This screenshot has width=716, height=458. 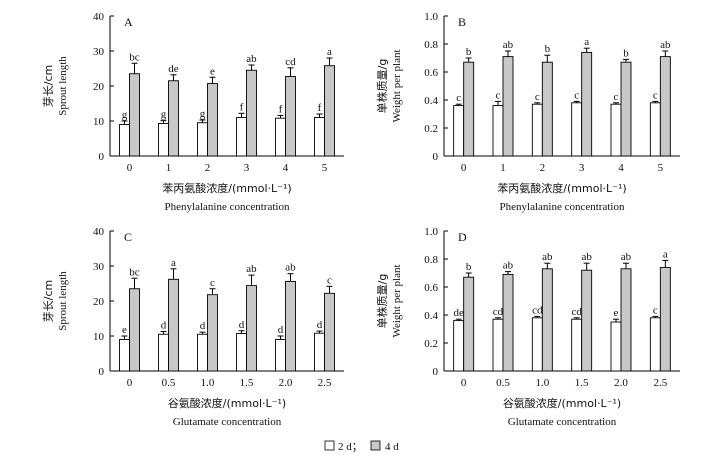 I want to click on y-tick-label: 0.4, so click(x=431, y=316).